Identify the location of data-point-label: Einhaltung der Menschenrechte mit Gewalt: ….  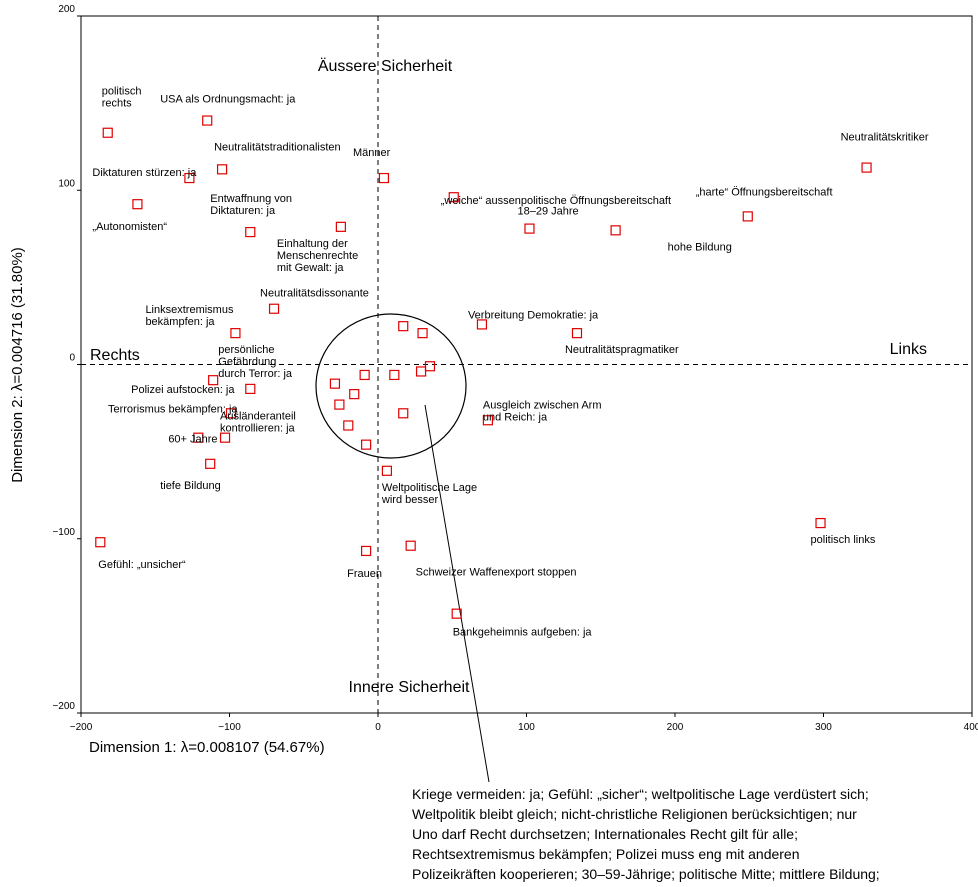
(317, 256).